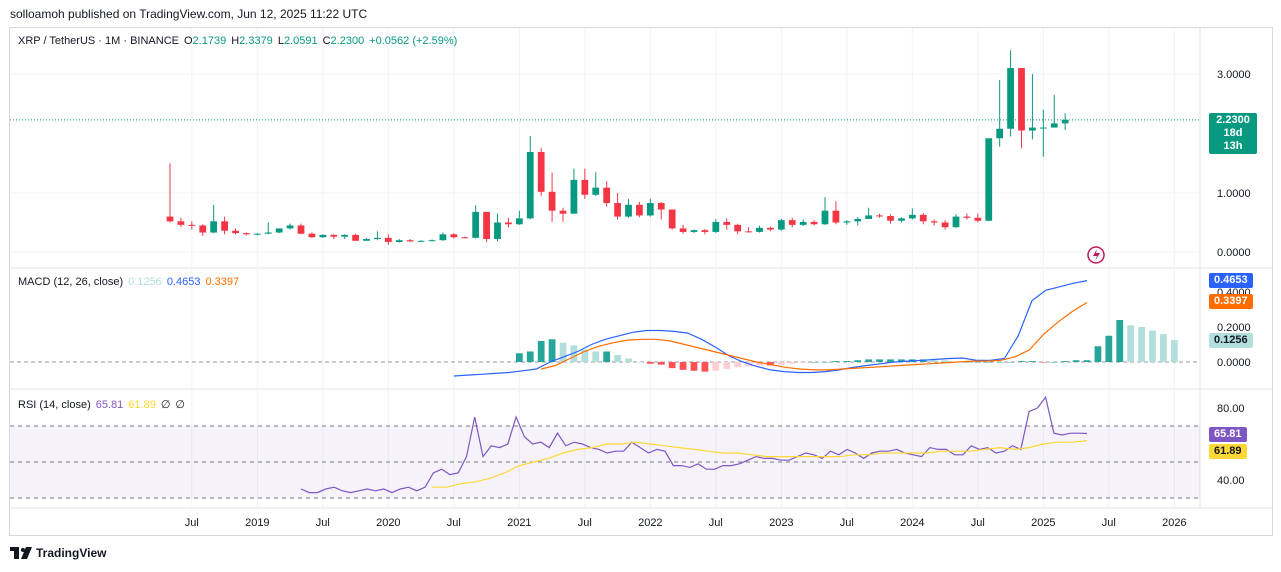  What do you see at coordinates (109, 405) in the screenshot?
I see `rsi-value: 65.81` at bounding box center [109, 405].